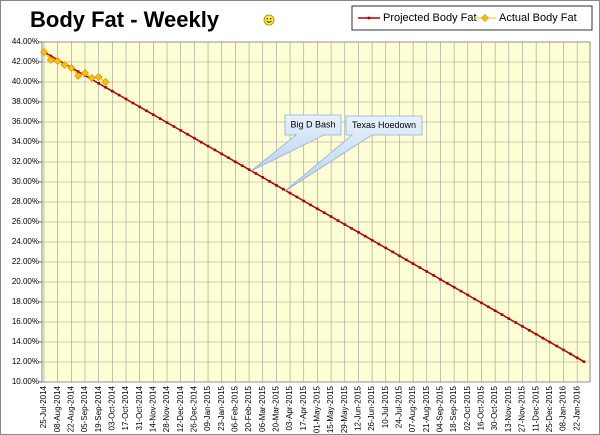 Image resolution: width=600 pixels, height=435 pixels. I want to click on legend-marker, so click(369, 18).